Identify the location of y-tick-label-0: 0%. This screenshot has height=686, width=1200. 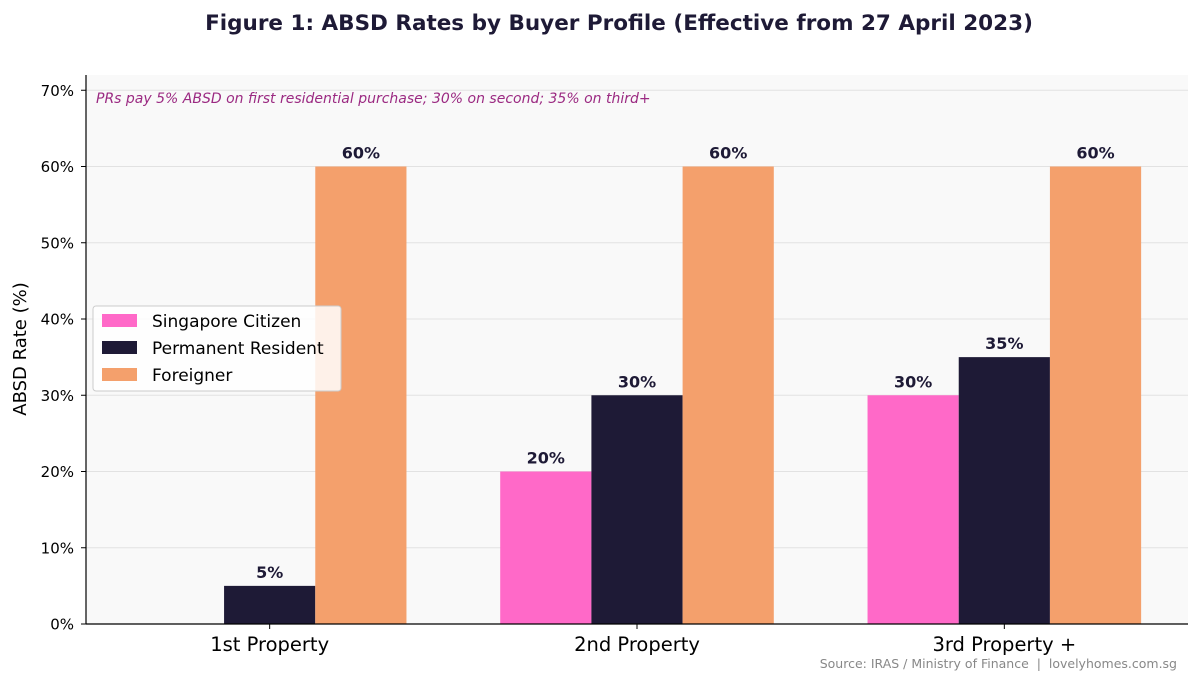
(62, 625).